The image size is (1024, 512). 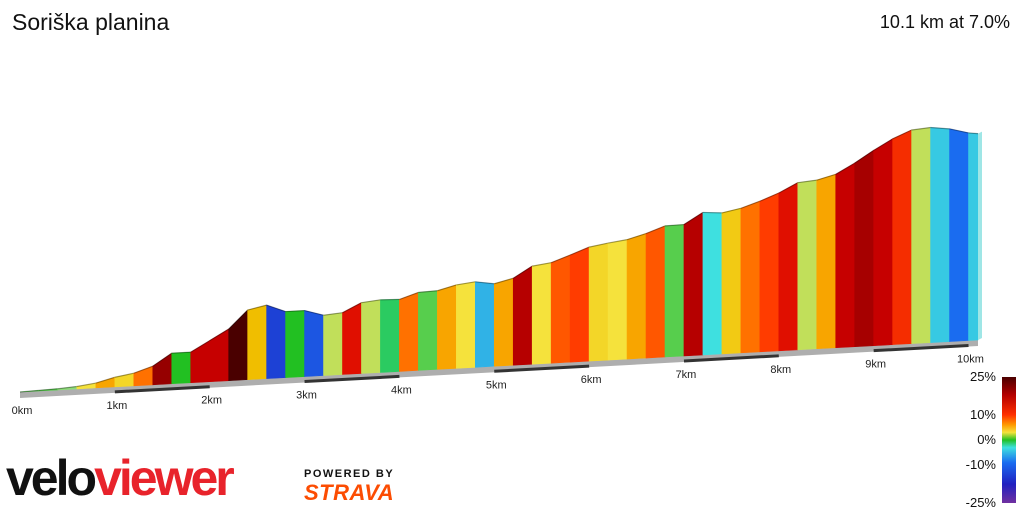 I want to click on km-scale: 0km 1km 2km 3km 4km 5km 6km 7km 8km 9km 10km, so click(x=498, y=380).